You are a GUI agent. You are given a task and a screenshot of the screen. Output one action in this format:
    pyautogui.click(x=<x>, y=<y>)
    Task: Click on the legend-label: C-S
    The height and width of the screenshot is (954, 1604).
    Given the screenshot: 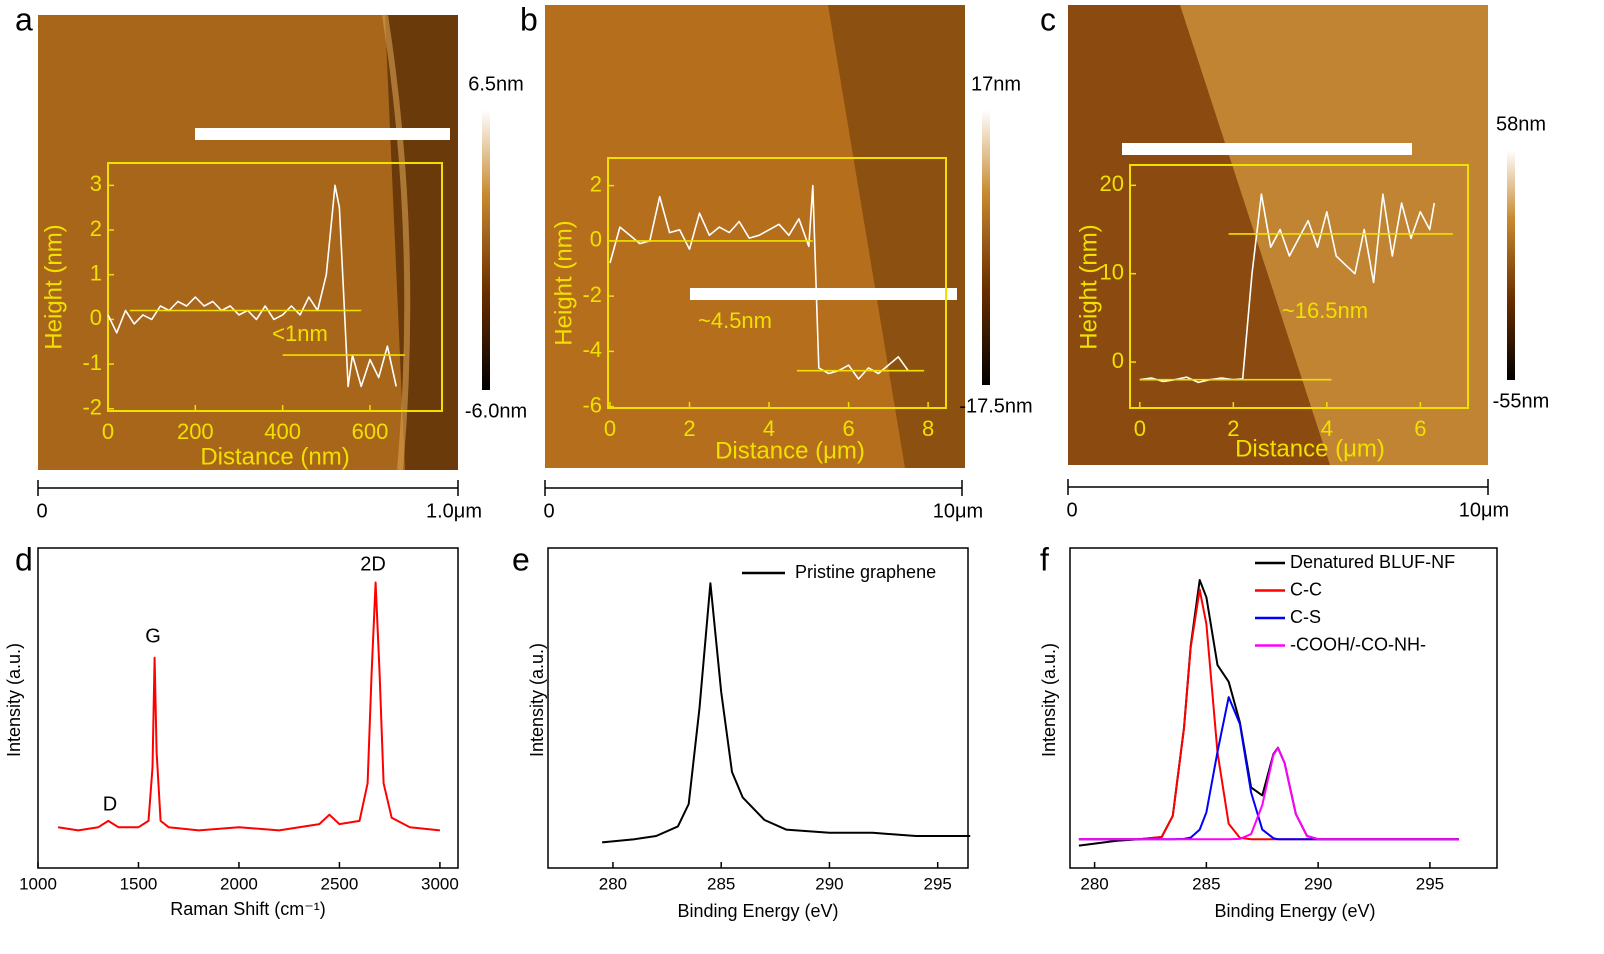 What is the action you would take?
    pyautogui.click(x=1305, y=617)
    